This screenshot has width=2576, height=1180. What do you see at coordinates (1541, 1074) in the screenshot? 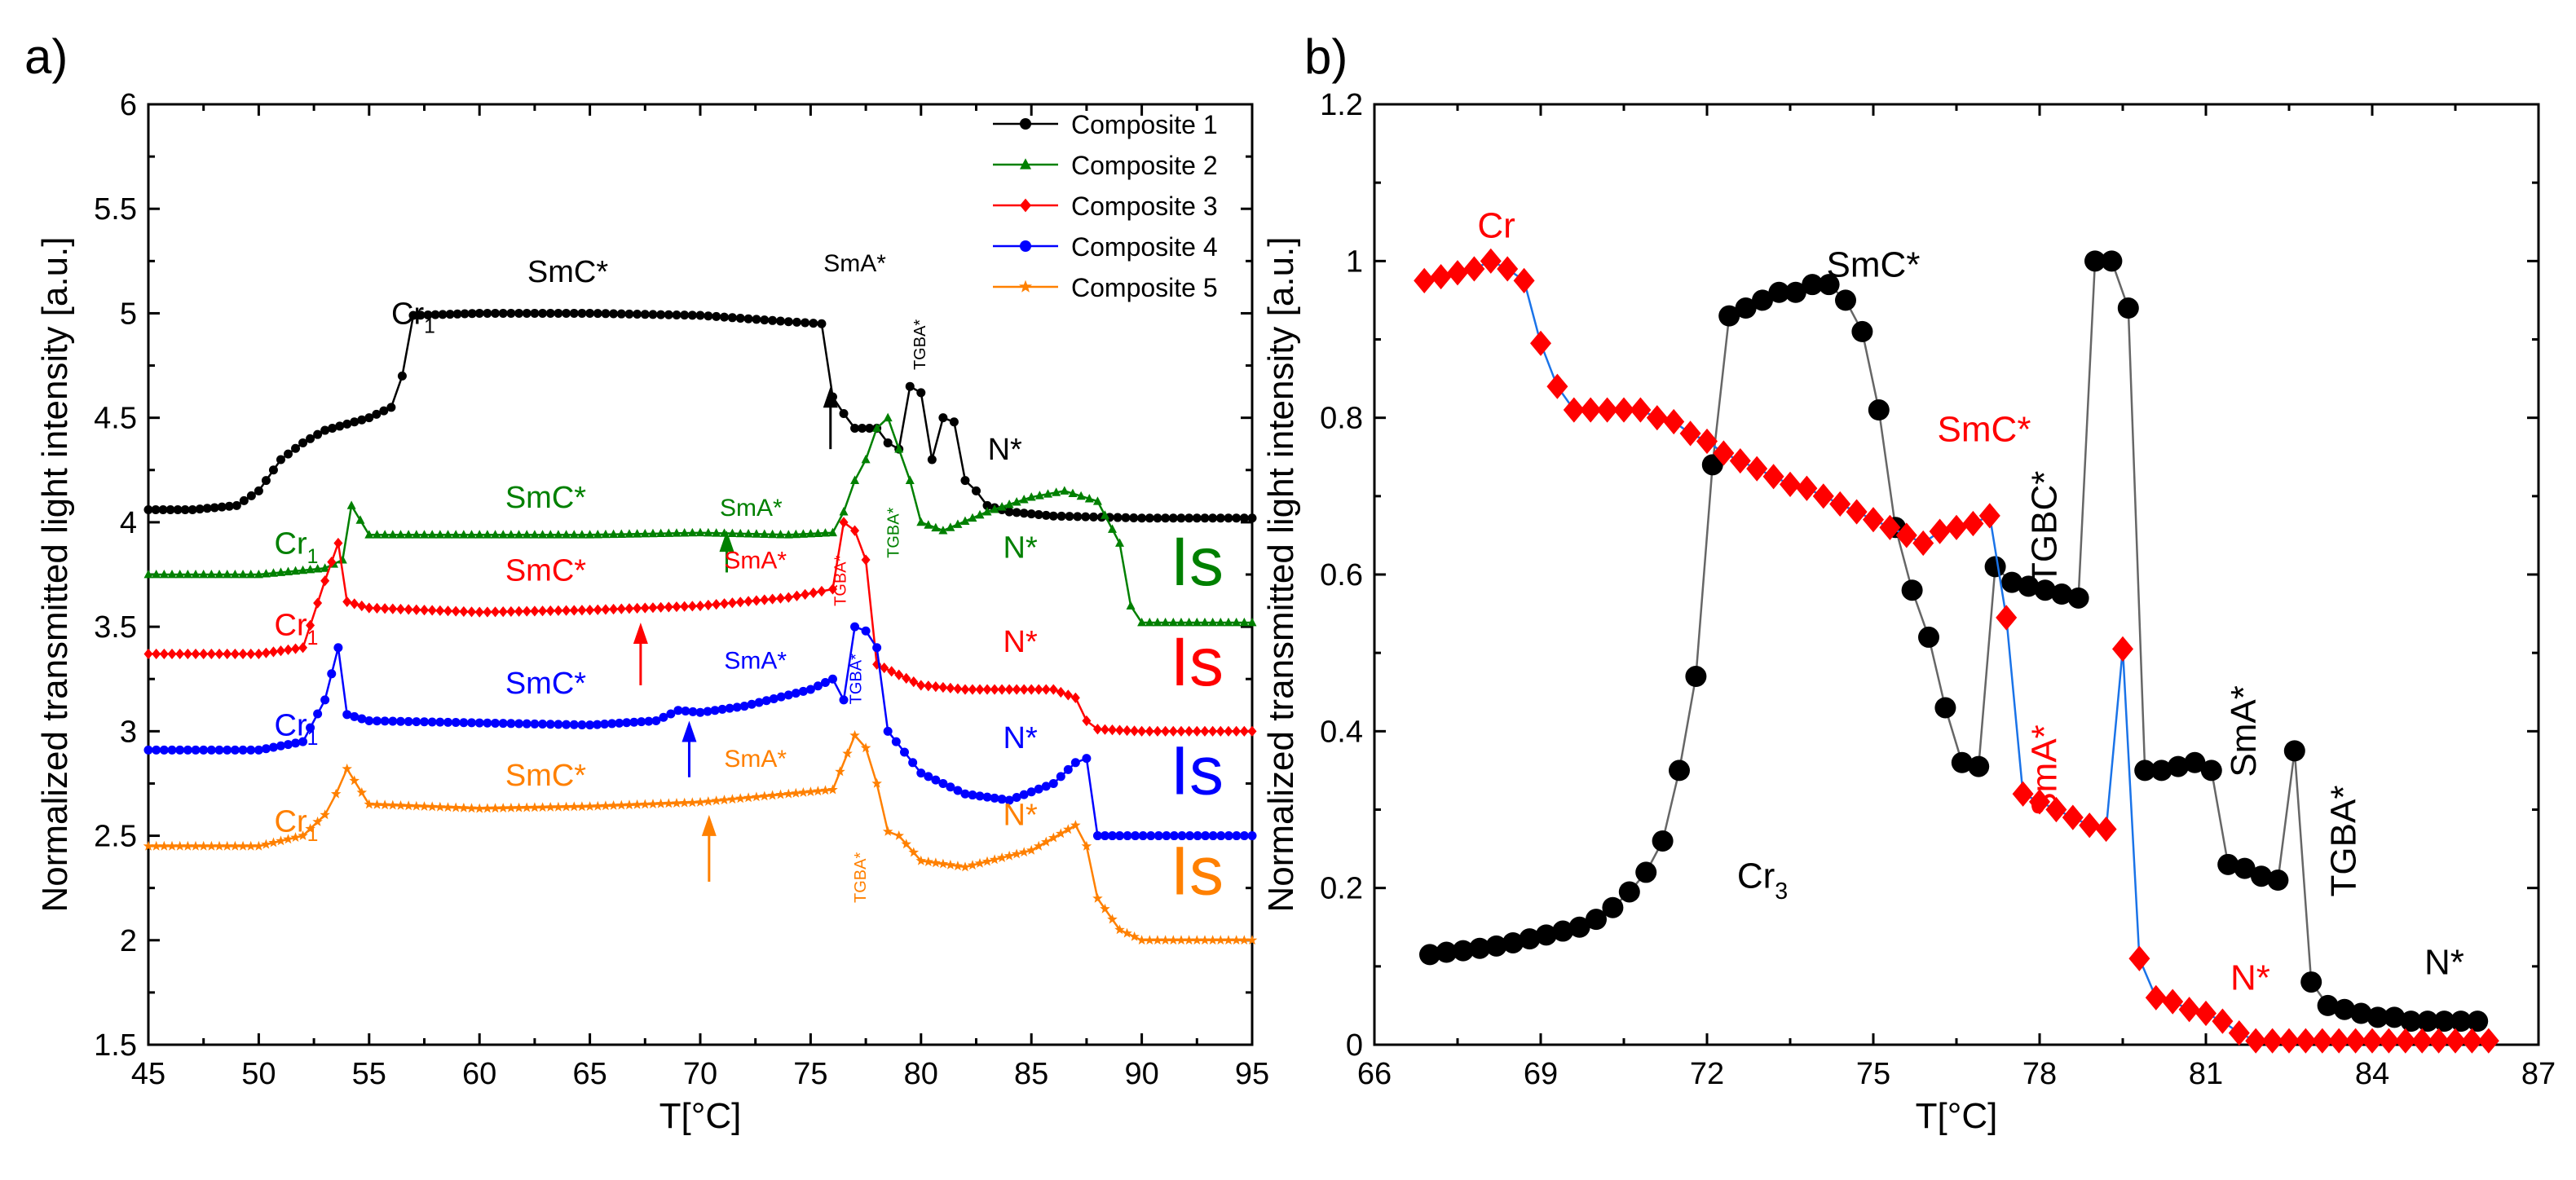
I see `x-tick-label: 69` at bounding box center [1541, 1074].